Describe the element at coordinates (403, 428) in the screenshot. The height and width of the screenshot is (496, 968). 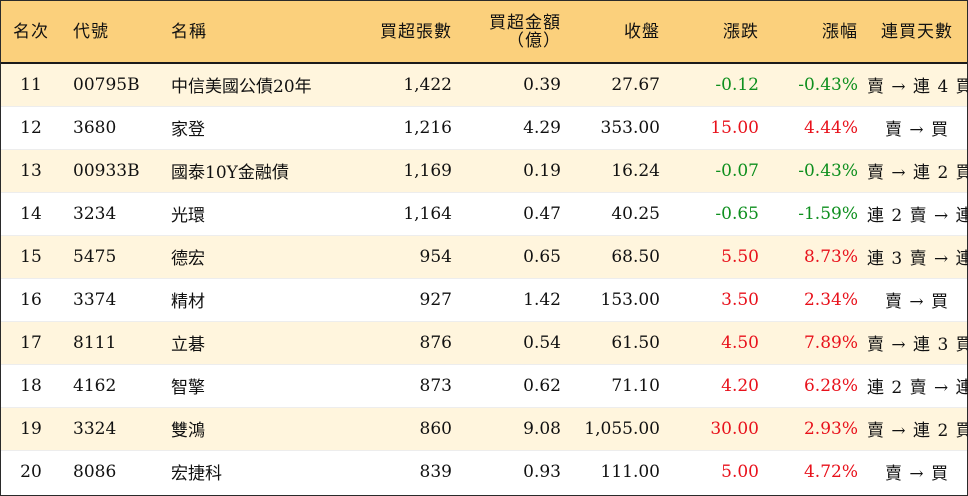
I see `net-volume-cell: 860` at that location.